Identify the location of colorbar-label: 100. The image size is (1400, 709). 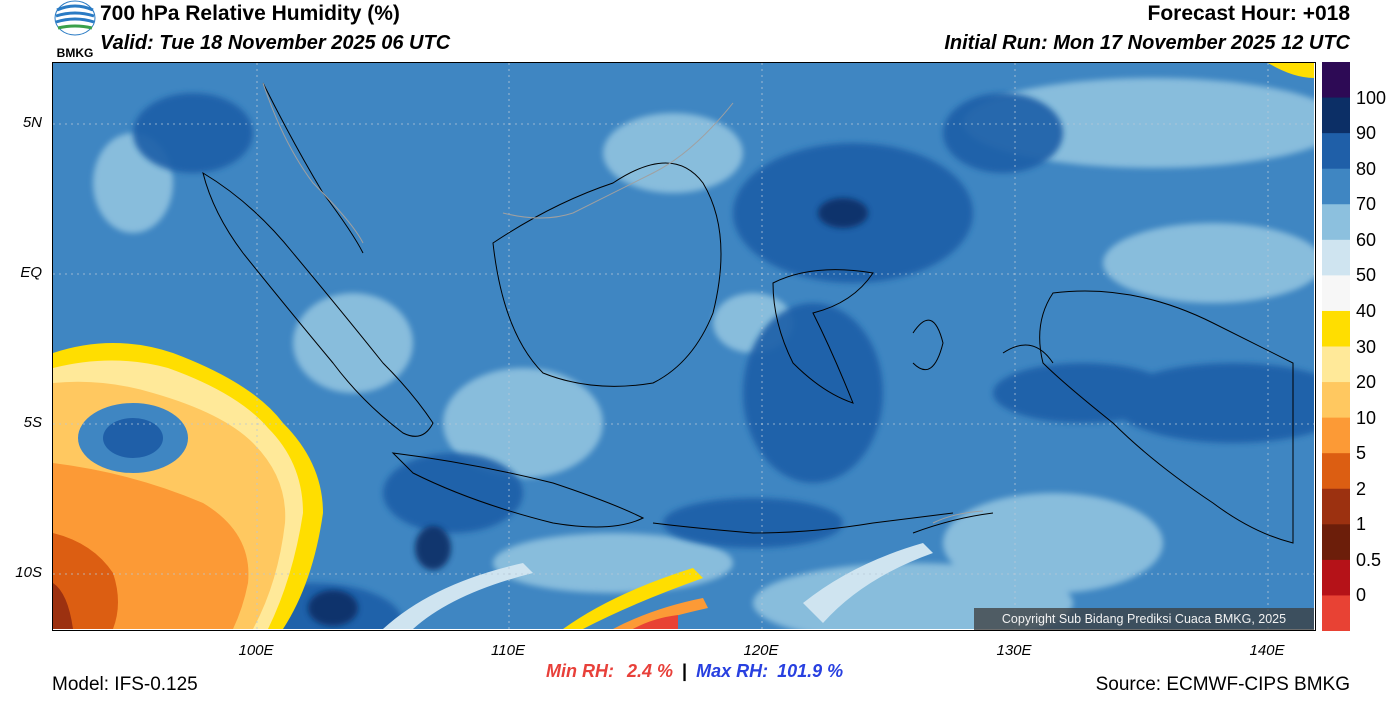
(1371, 97).